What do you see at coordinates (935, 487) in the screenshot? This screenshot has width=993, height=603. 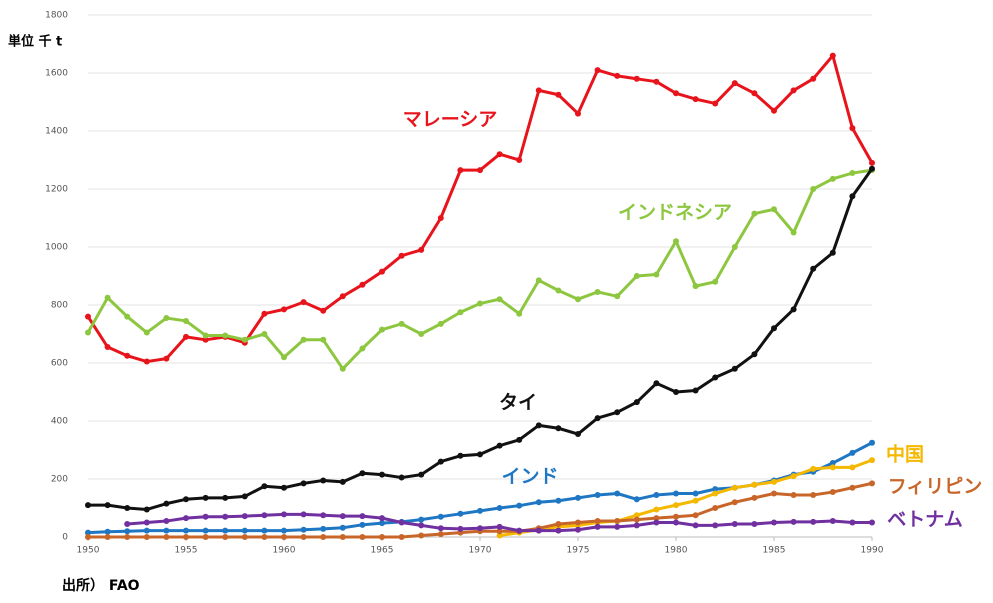 I see `series-label: フィリピン` at bounding box center [935, 487].